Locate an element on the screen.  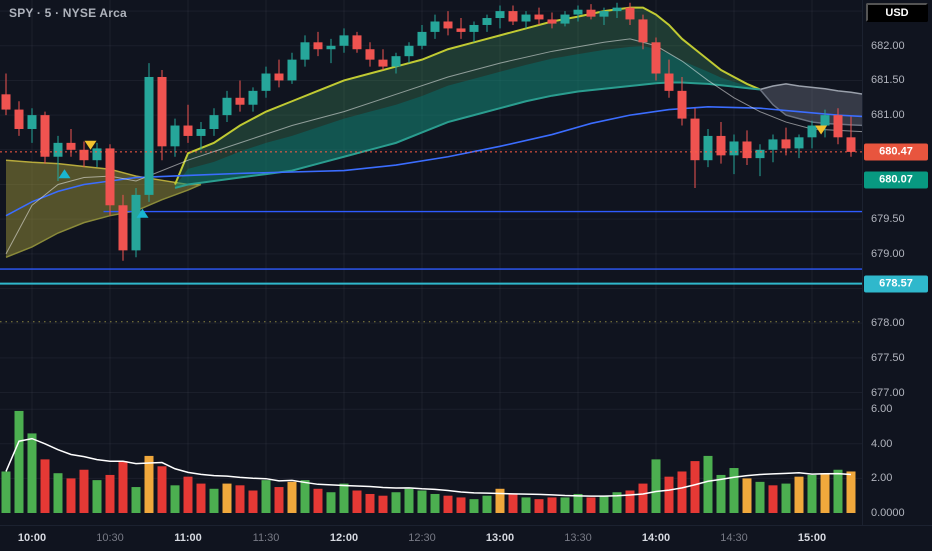
time-tick: 11:30 is located at coordinates (266, 538).